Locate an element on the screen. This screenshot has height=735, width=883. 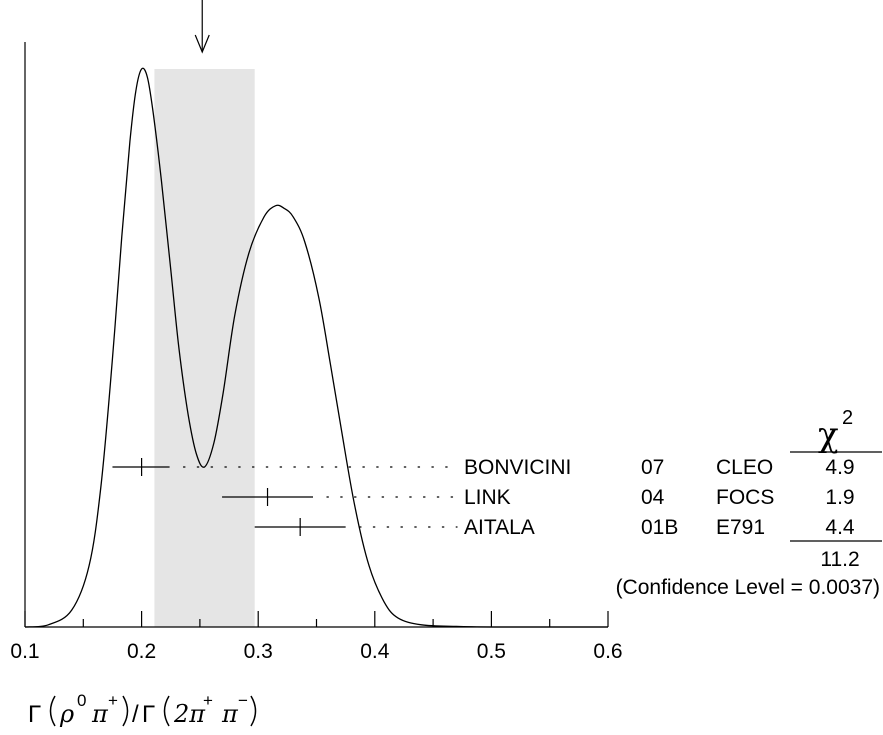
xlabel-two-pi: 2π is located at coordinates (189, 714).